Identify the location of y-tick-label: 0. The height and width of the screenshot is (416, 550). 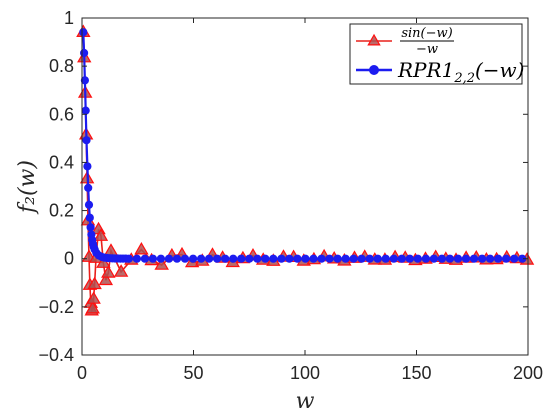
(69, 259).